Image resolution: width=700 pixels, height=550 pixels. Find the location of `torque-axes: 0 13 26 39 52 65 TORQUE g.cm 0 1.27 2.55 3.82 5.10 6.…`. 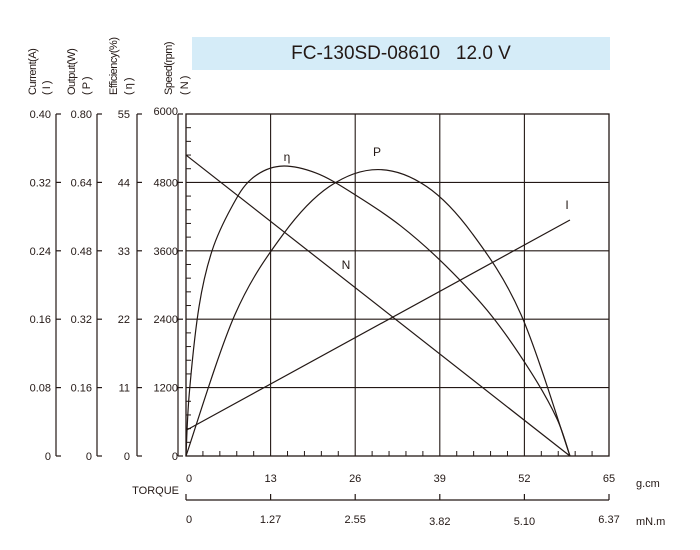

torque-axes: 0 13 26 39 52 65 TORQUE g.cm 0 1.27 2.55 3.82 5.10 6.… is located at coordinates (398, 500).